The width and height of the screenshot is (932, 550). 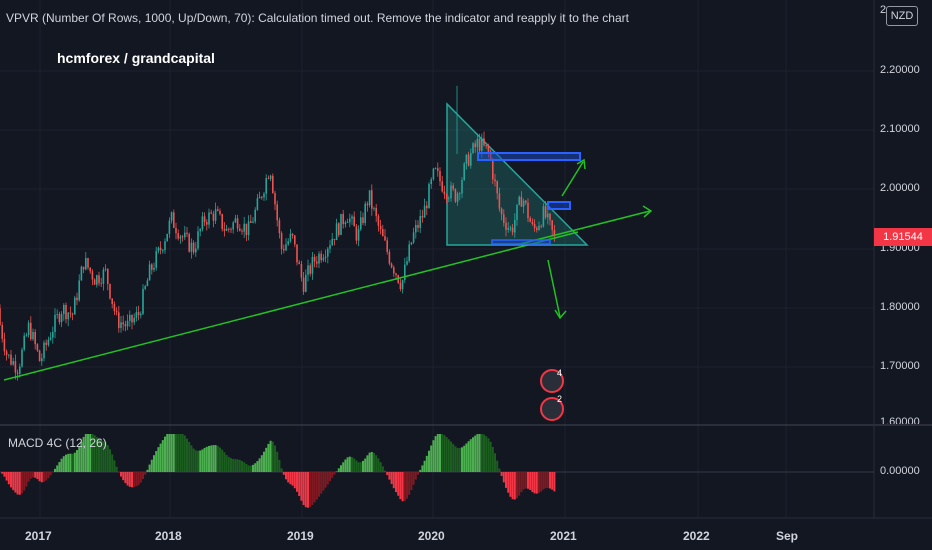 I want to click on price-tick: 2.10000, so click(x=900, y=129).